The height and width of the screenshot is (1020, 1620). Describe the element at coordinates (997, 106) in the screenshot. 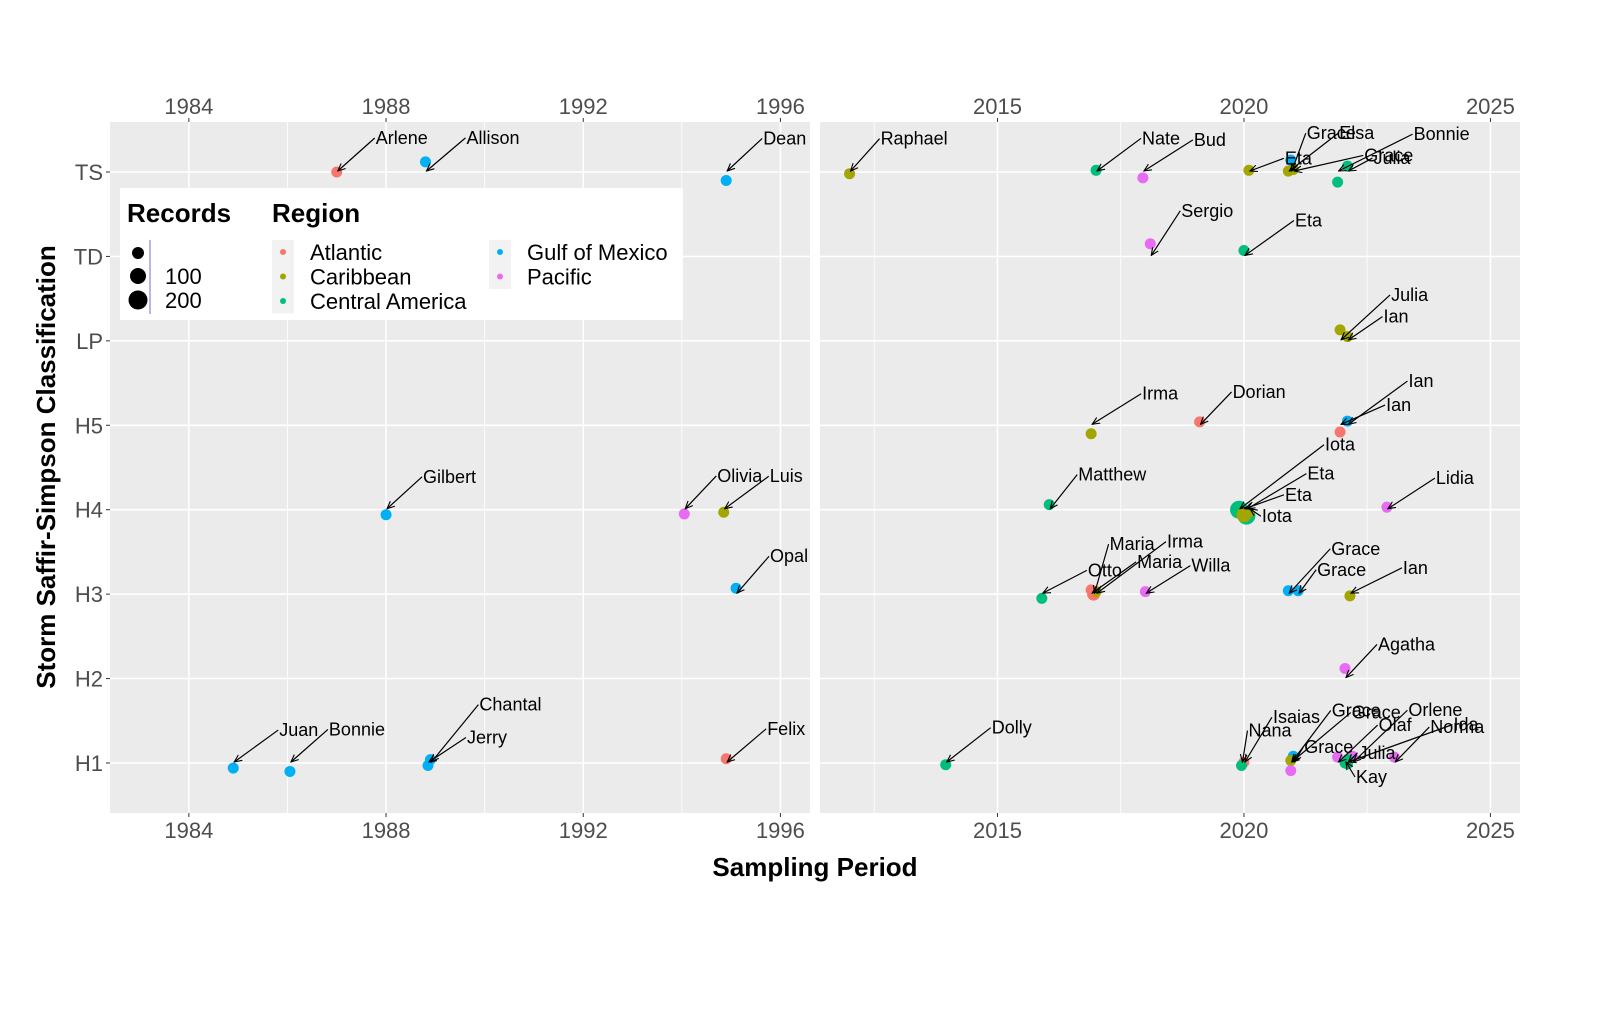

I see `x-tick-label-top: 2015` at that location.